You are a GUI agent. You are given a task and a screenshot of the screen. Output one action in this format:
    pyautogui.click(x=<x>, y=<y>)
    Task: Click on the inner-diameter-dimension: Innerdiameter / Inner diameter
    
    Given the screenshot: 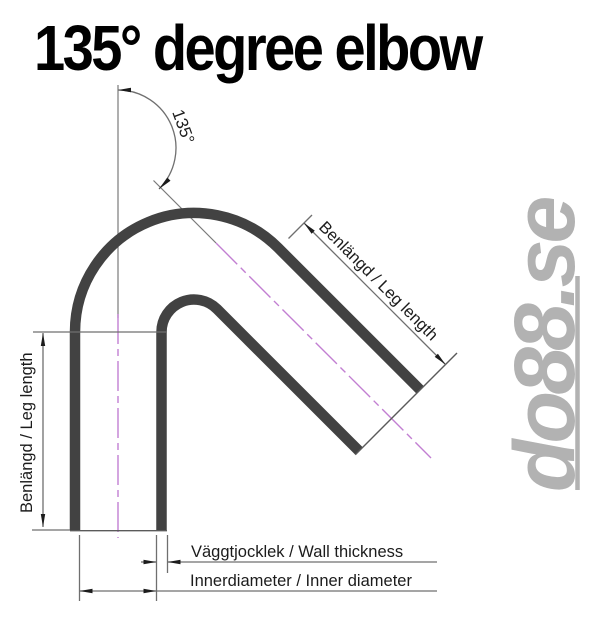 What is the action you would take?
    pyautogui.click(x=258, y=583)
    